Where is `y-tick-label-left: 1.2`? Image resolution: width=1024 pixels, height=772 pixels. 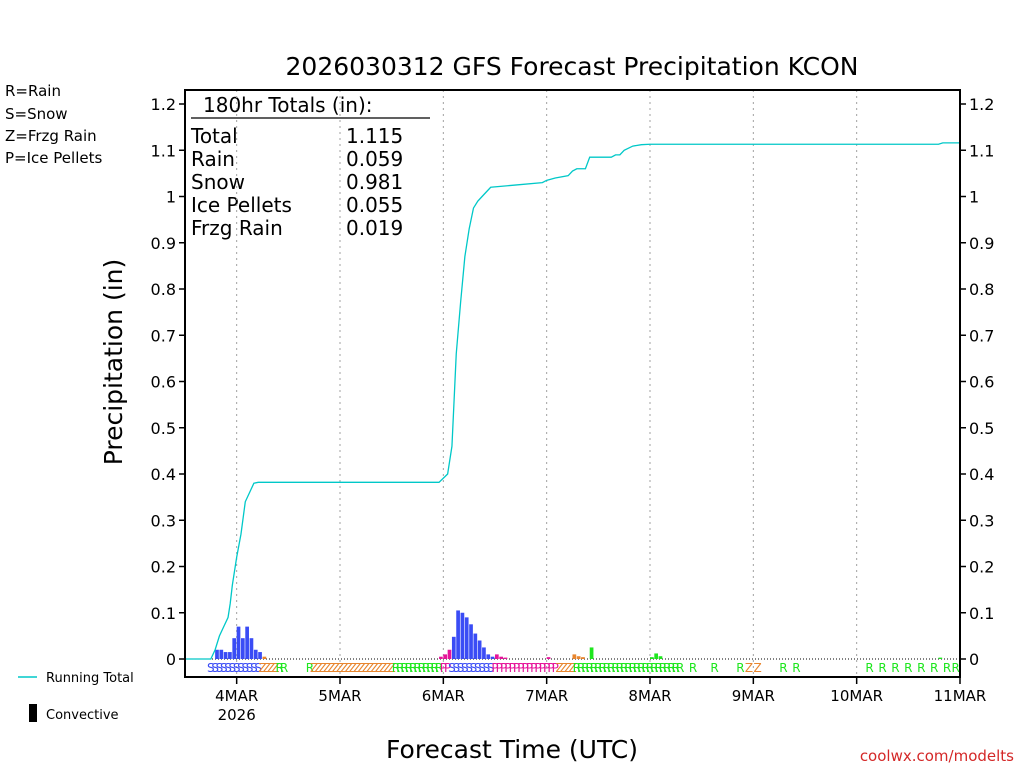
y-tick-label-left: 1.2 is located at coordinates (163, 104).